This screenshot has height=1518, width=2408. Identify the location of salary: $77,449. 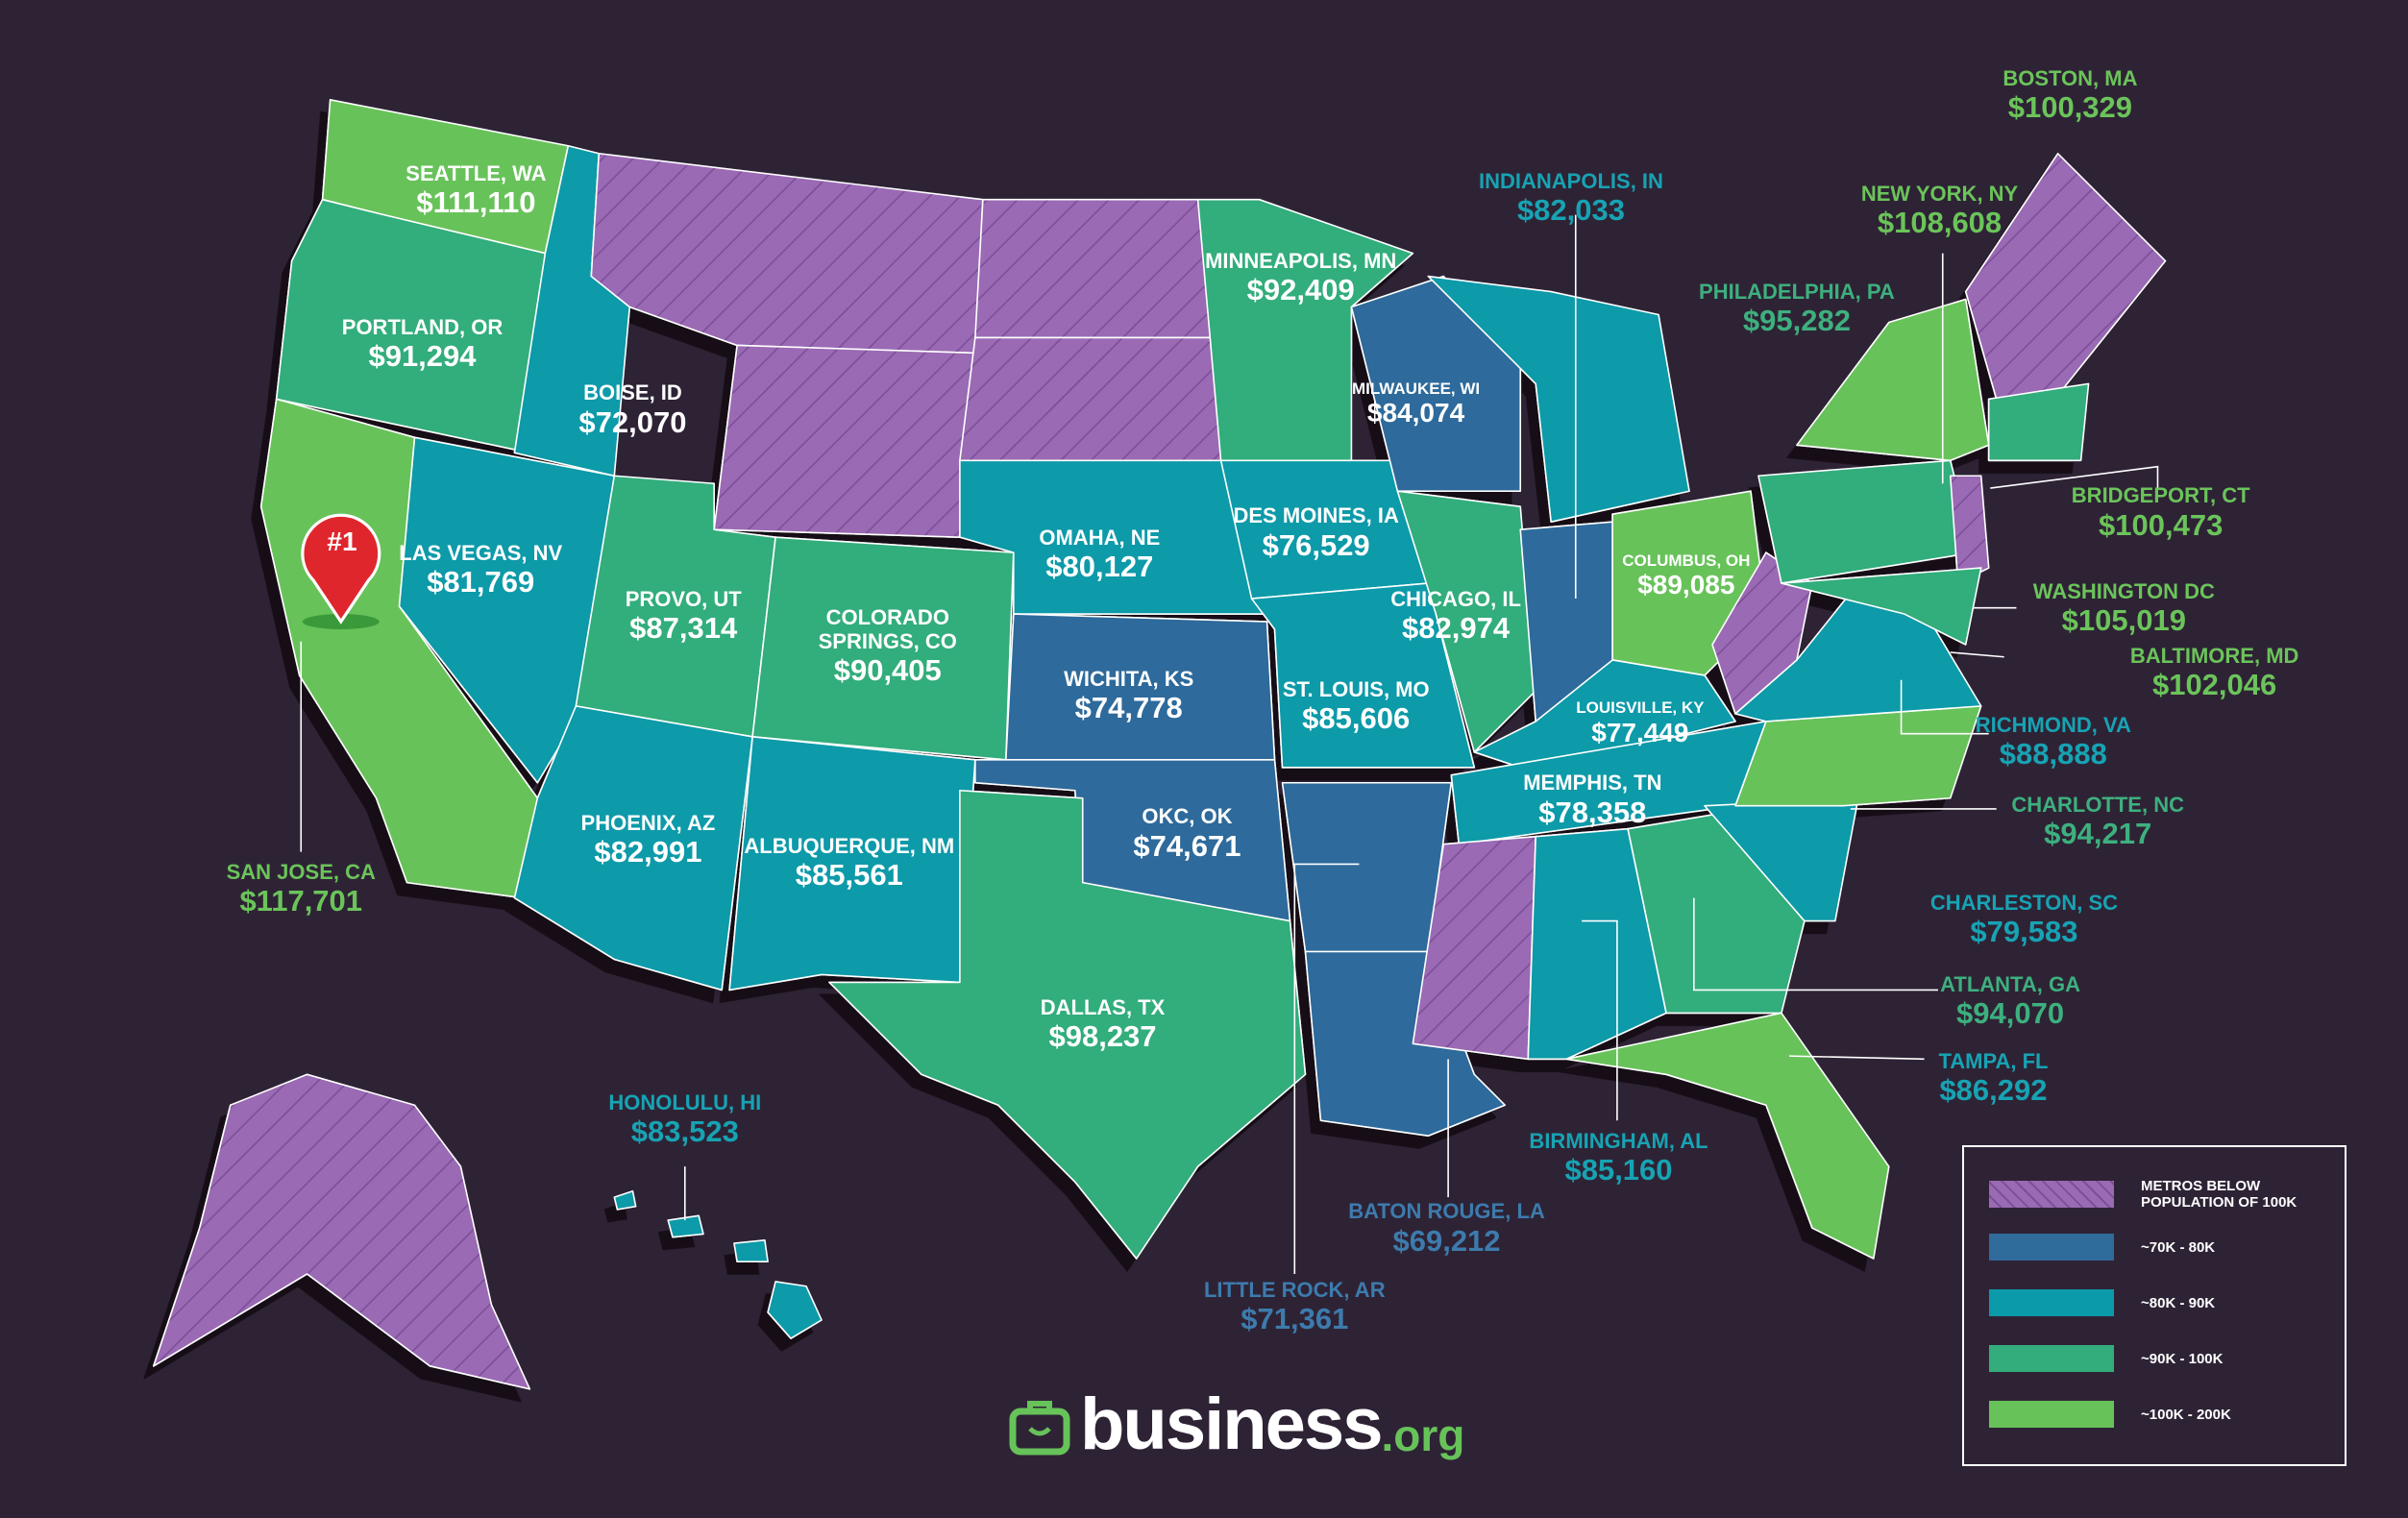
(1640, 732).